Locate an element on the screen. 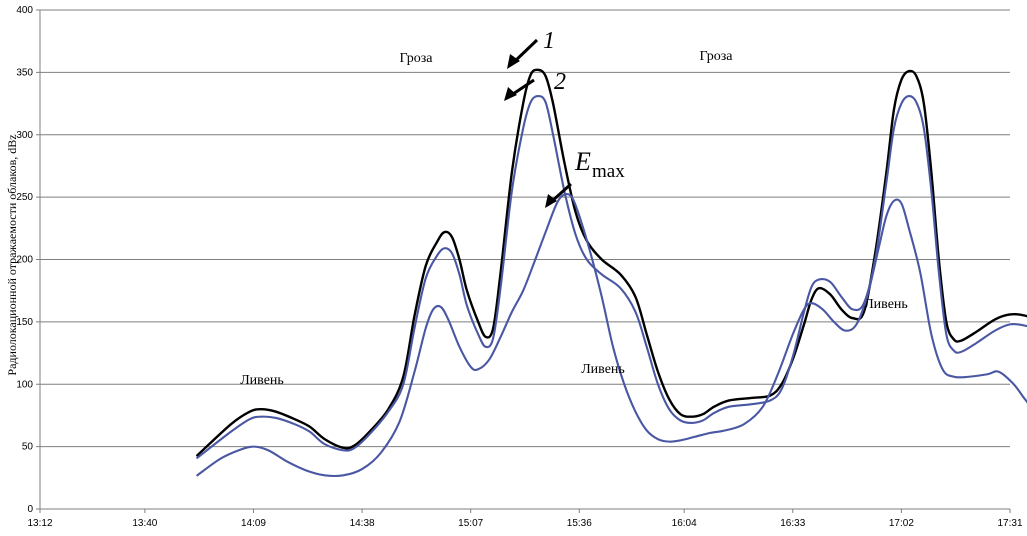 The width and height of the screenshot is (1027, 536). y-tick-labels: 0 50 100 150 200 250 300 350 400 is located at coordinates (24, 260).